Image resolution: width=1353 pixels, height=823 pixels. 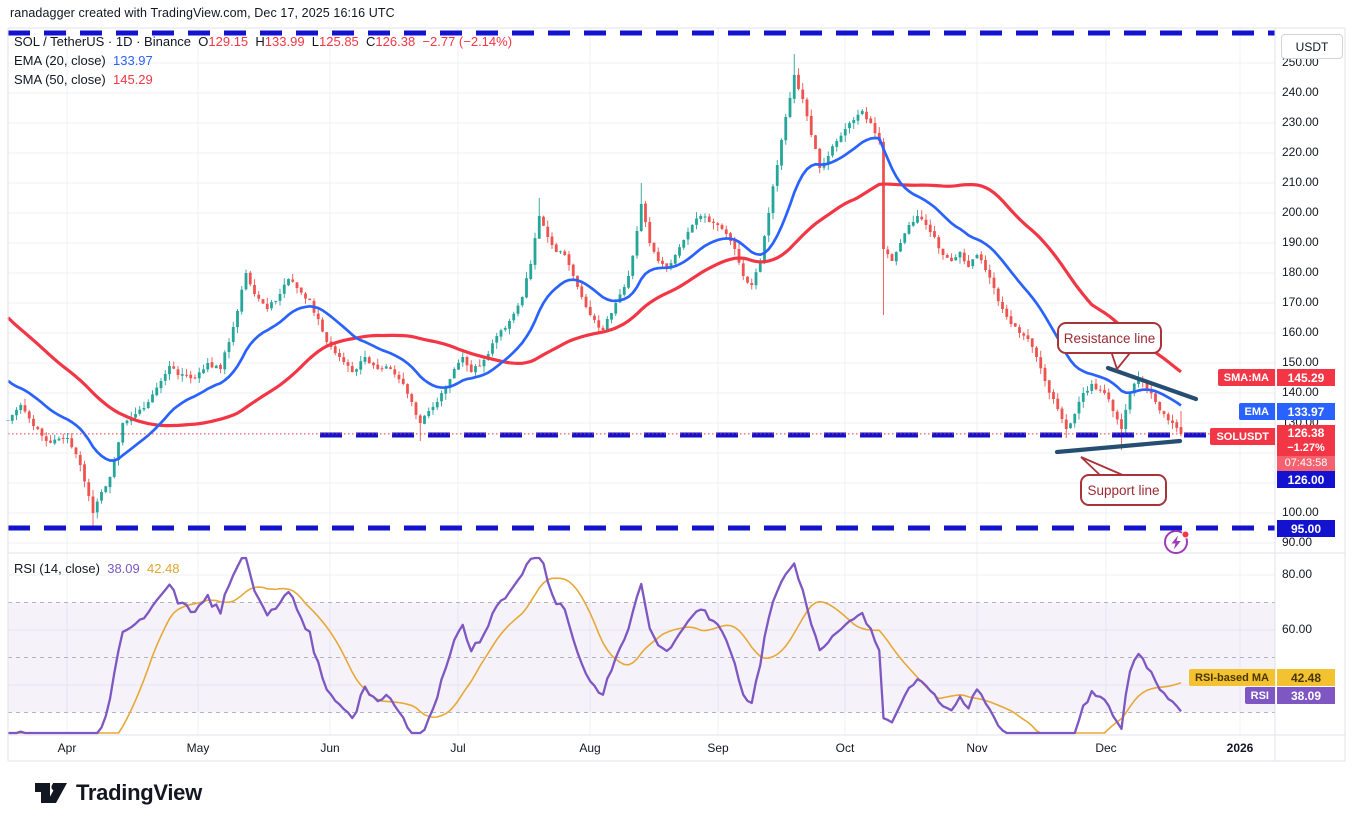 I want to click on time-label: Dec, so click(x=1106, y=748).